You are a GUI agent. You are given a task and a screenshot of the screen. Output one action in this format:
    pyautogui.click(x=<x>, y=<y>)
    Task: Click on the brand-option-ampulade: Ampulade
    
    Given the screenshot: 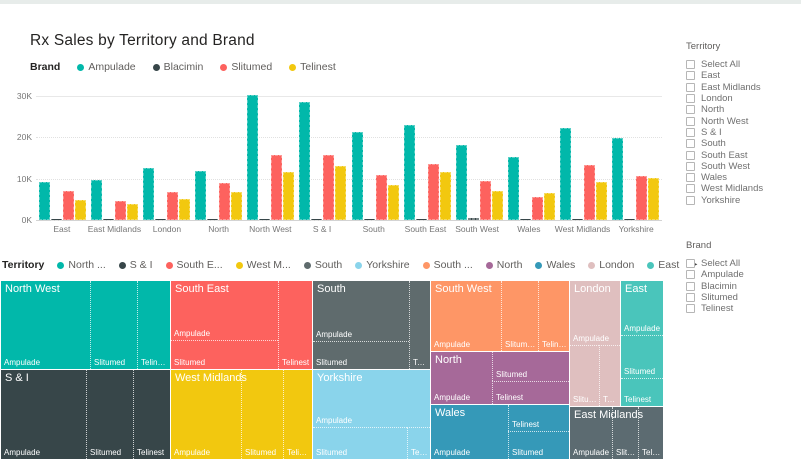 What is the action you would take?
    pyautogui.click(x=741, y=274)
    